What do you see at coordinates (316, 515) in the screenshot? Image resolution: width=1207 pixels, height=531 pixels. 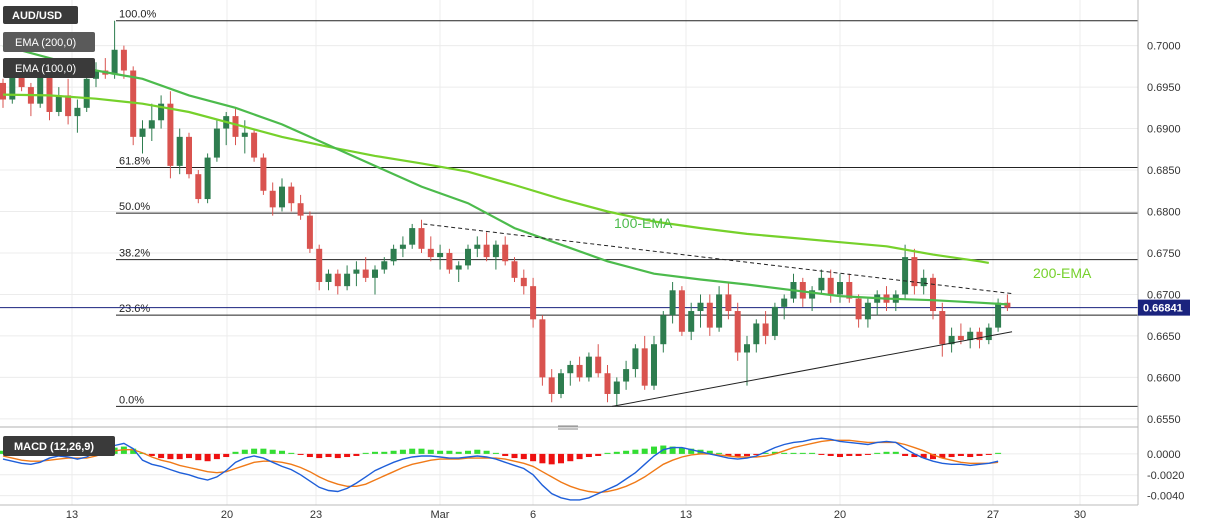 I see `x-tick-label: 23` at bounding box center [316, 515].